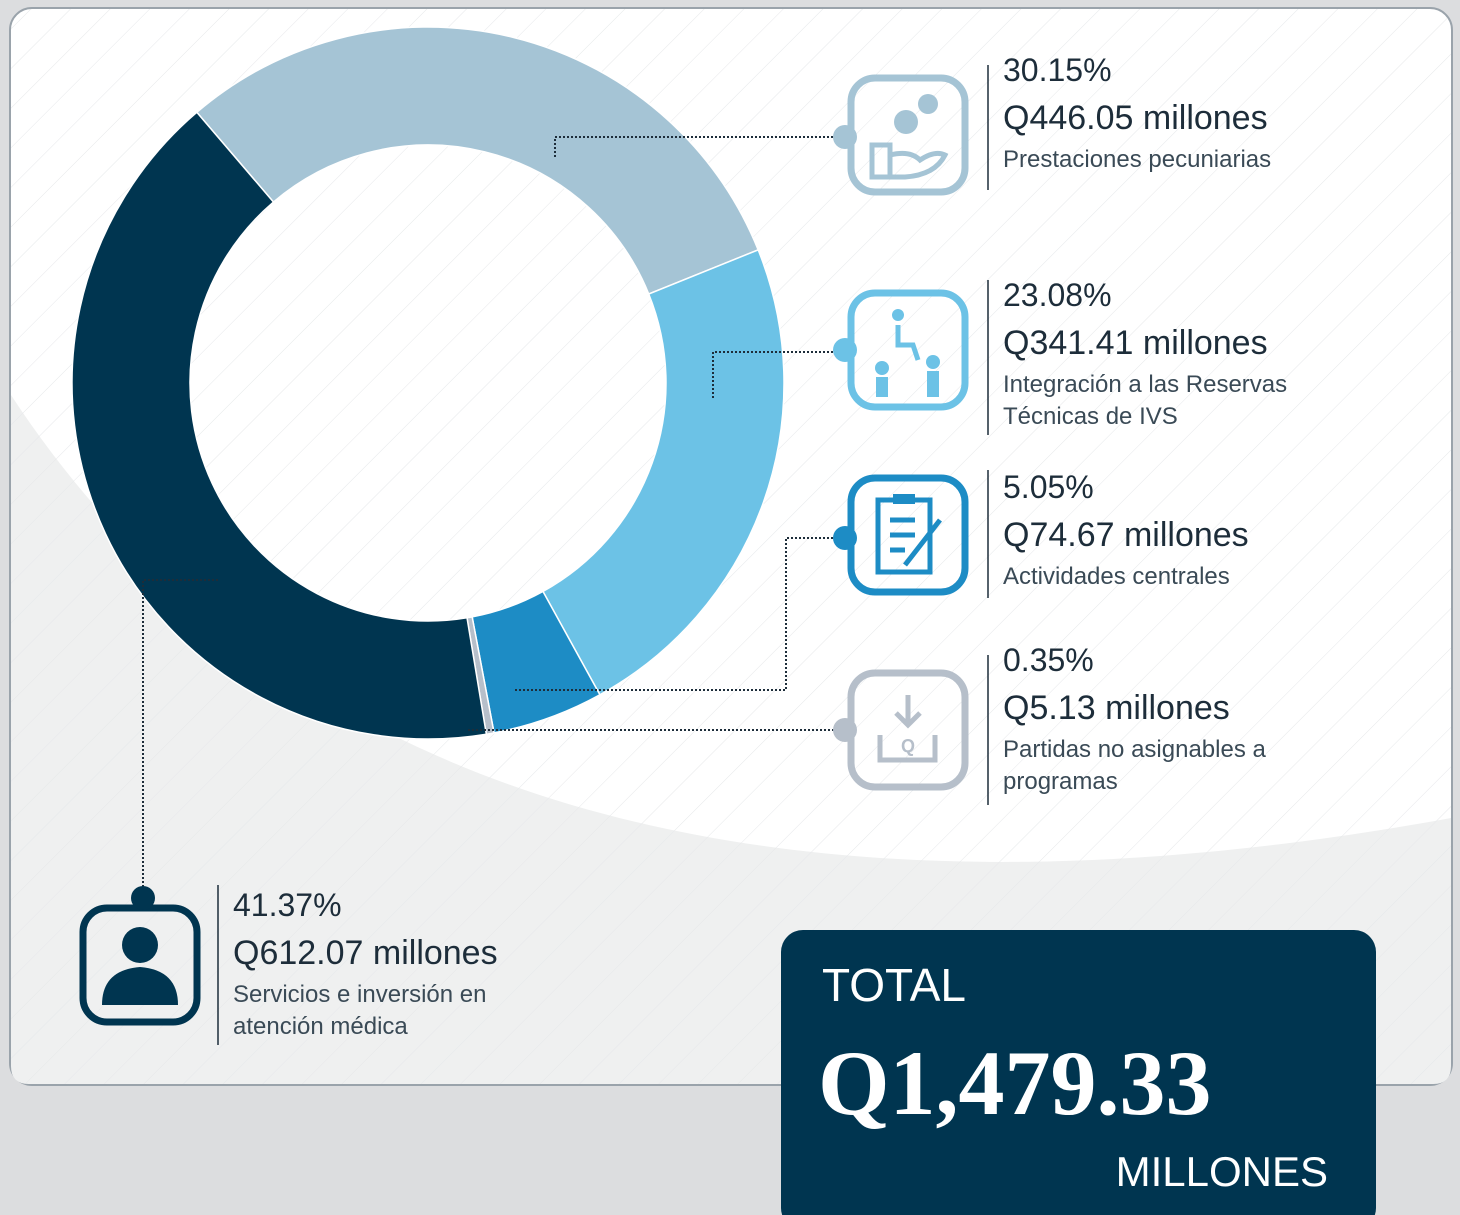 This screenshot has height=1215, width=1460. I want to click on percent-label: 41.37%, so click(287, 905).